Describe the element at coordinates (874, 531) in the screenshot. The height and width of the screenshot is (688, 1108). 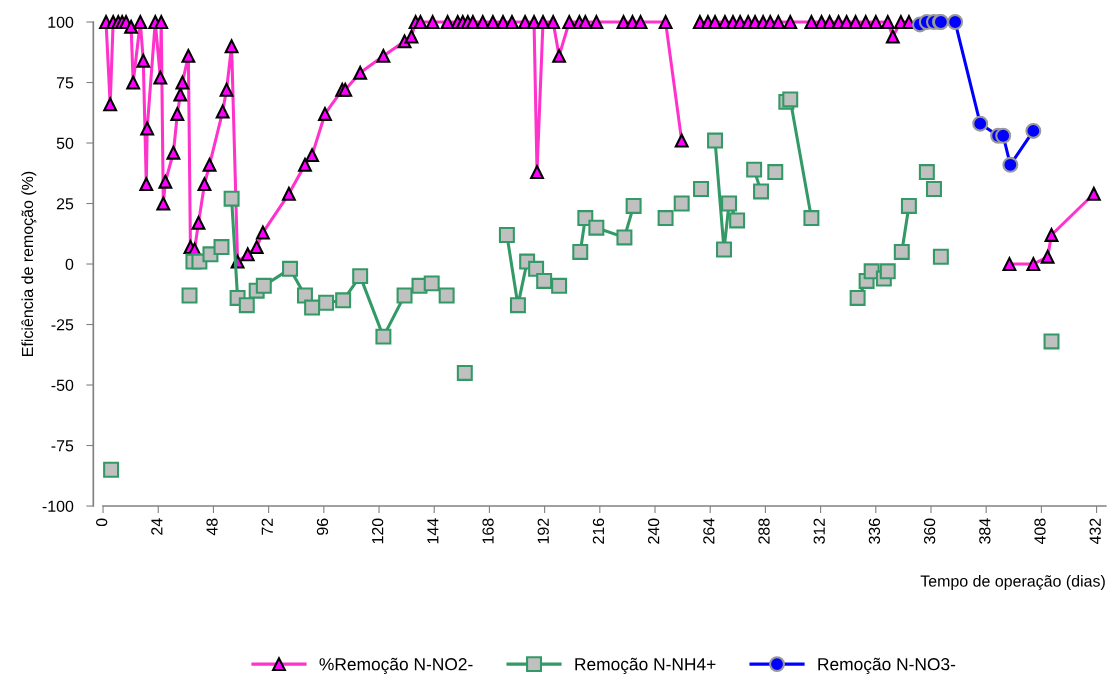
I see `x-tick-label: 336` at that location.